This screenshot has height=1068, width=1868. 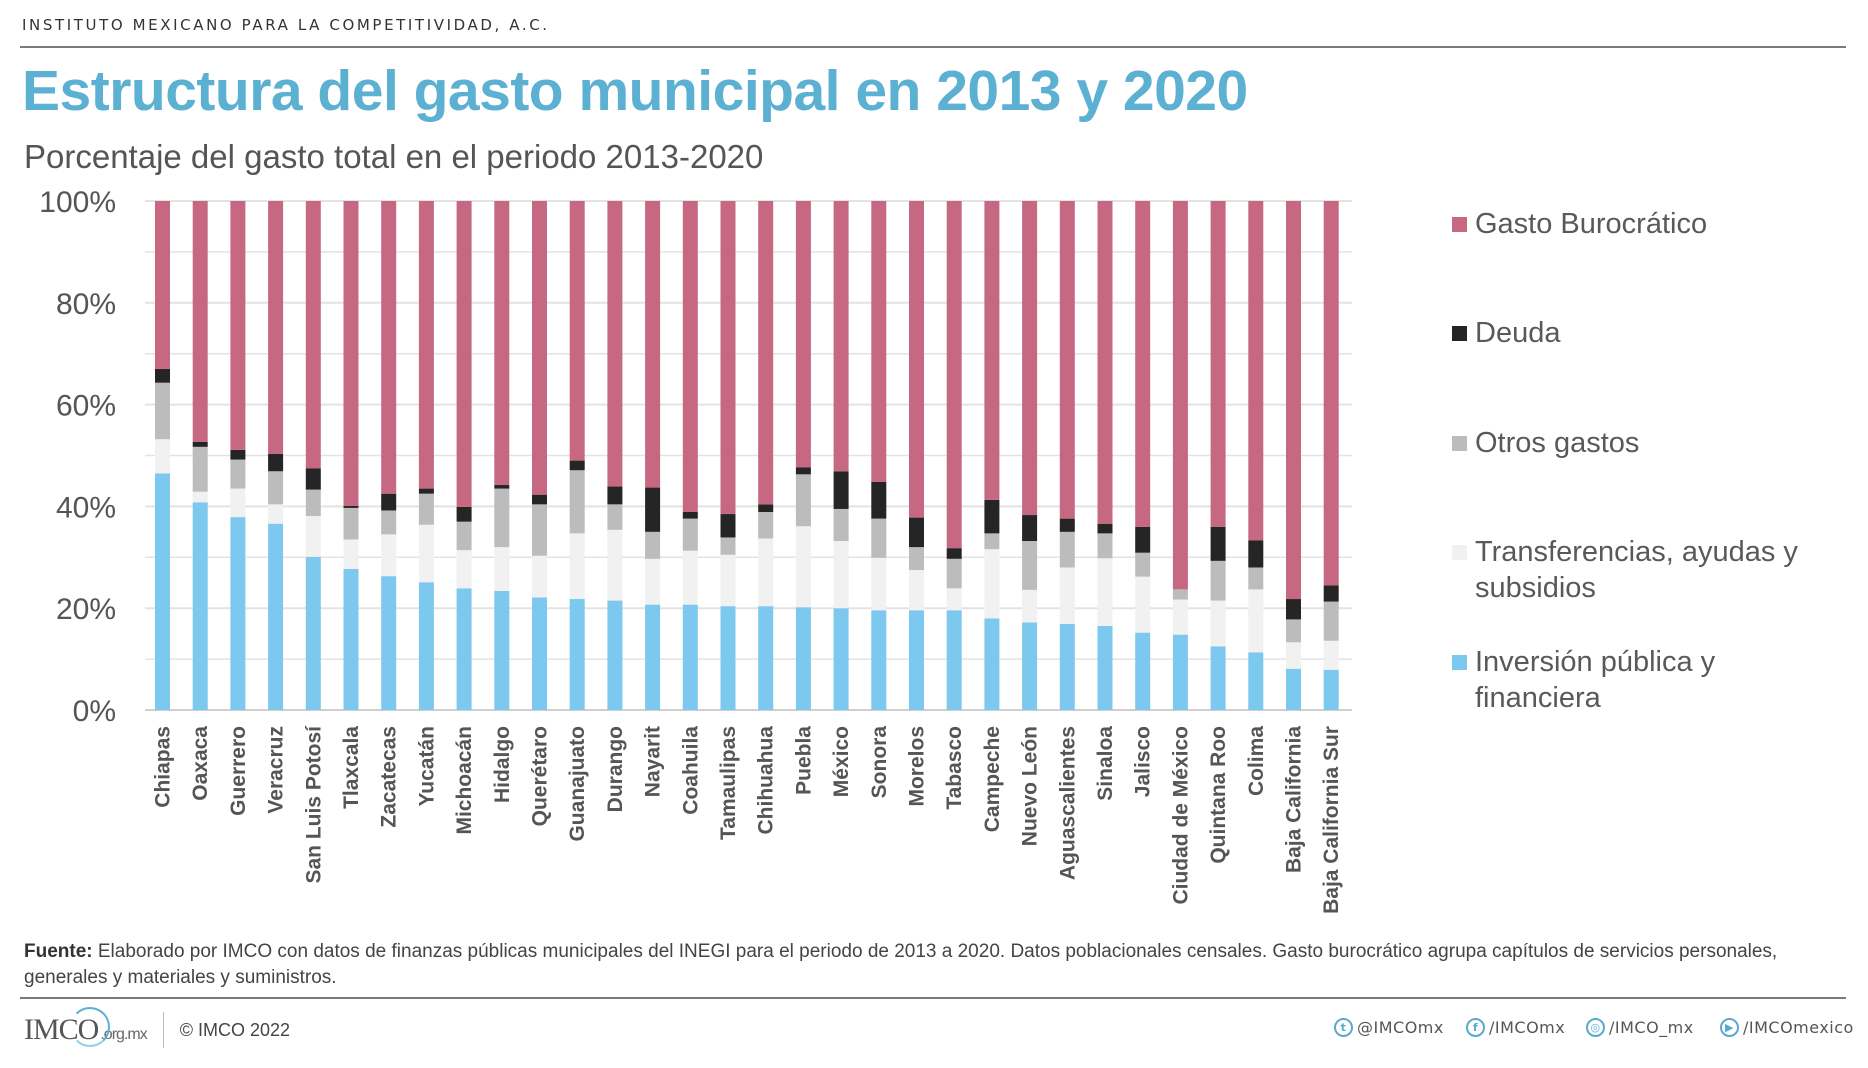 I want to click on x-tick-label: Jalisco, so click(x=1143, y=761).